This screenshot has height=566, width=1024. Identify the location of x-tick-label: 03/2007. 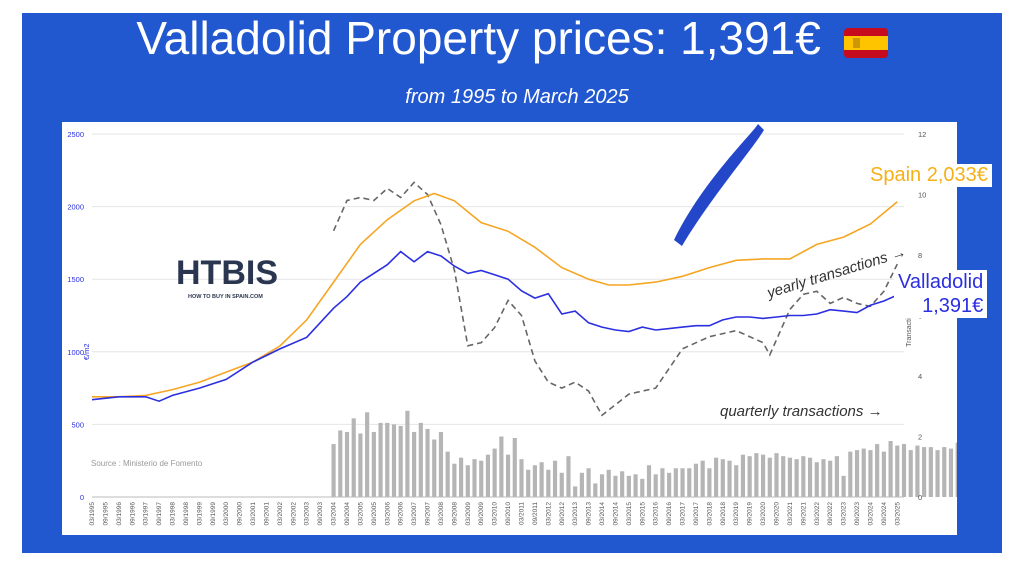
(414, 514).